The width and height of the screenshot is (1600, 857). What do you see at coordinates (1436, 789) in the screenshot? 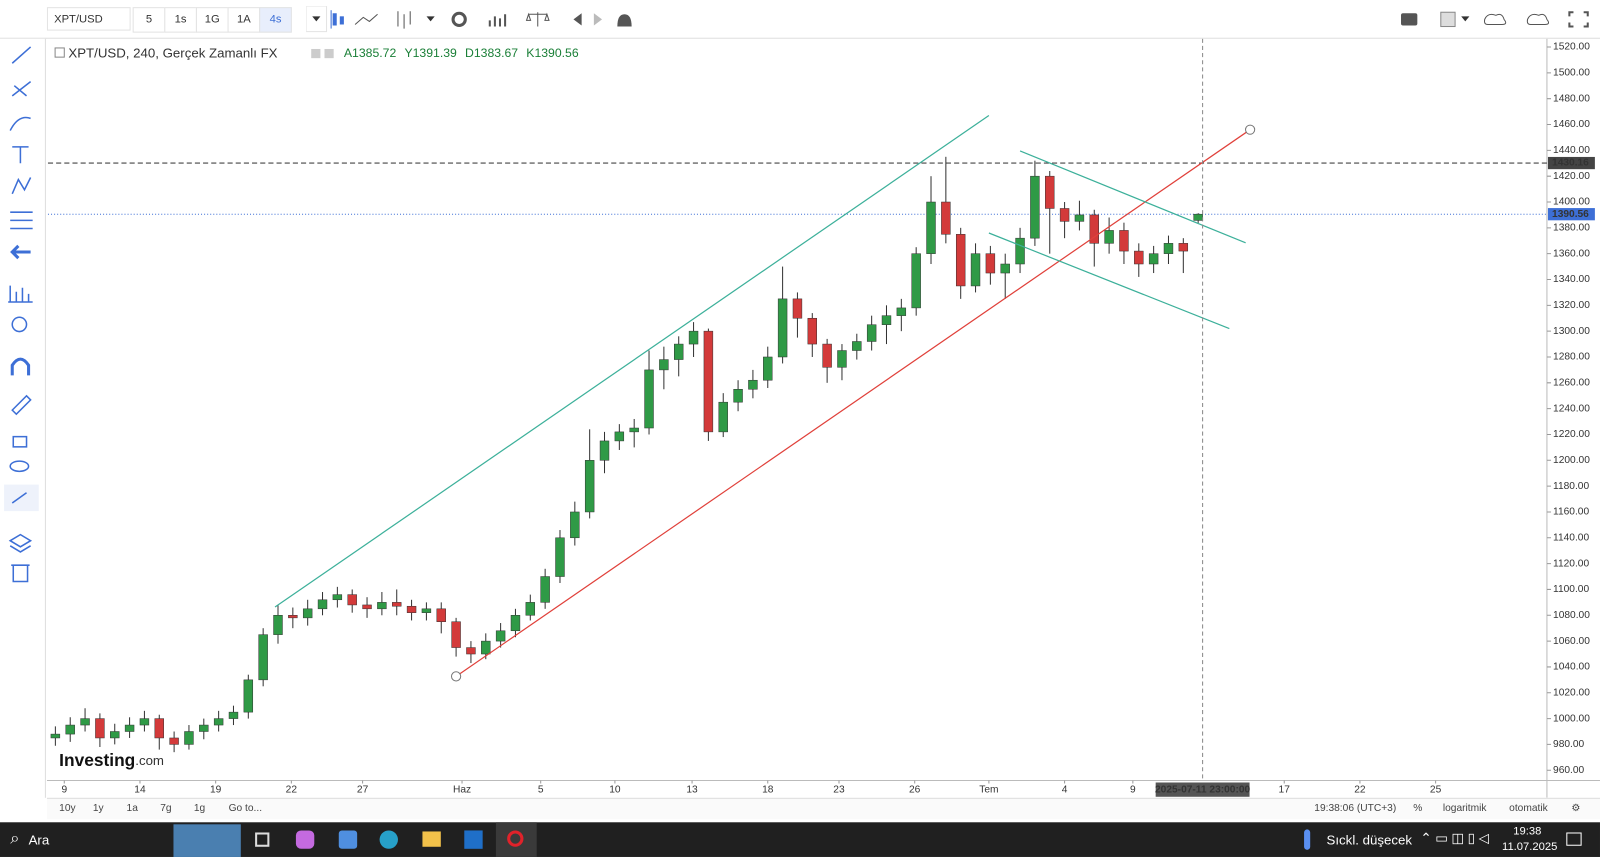
I see `x-tick-label: 25` at bounding box center [1436, 789].